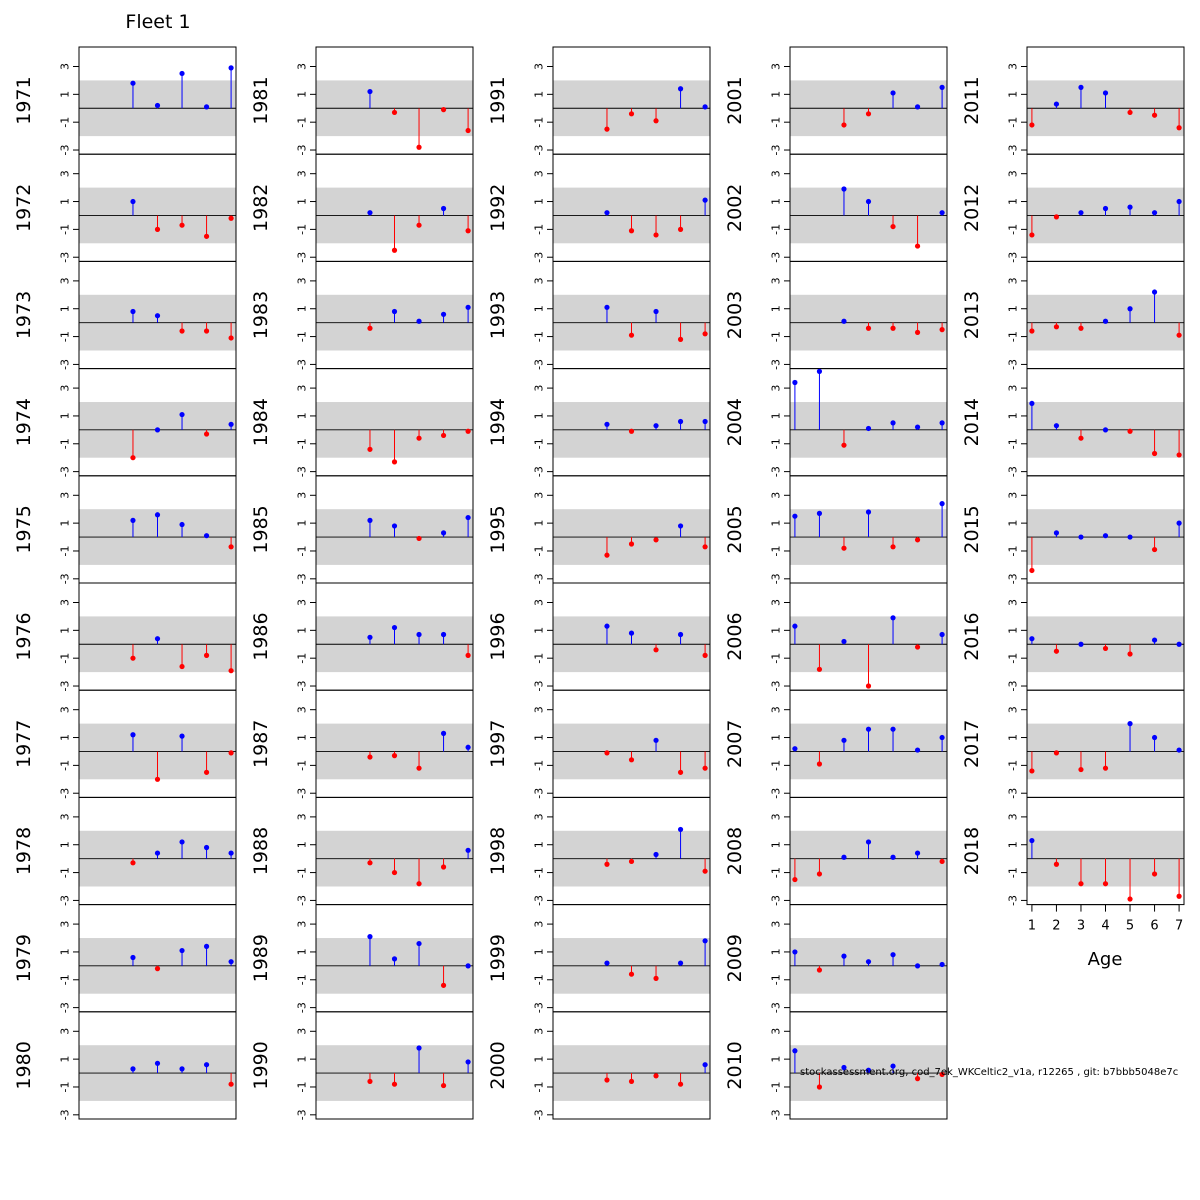 The height and width of the screenshot is (1200, 1200). Describe the element at coordinates (735, 1065) in the screenshot. I see `year-label-2010: 2010` at that location.